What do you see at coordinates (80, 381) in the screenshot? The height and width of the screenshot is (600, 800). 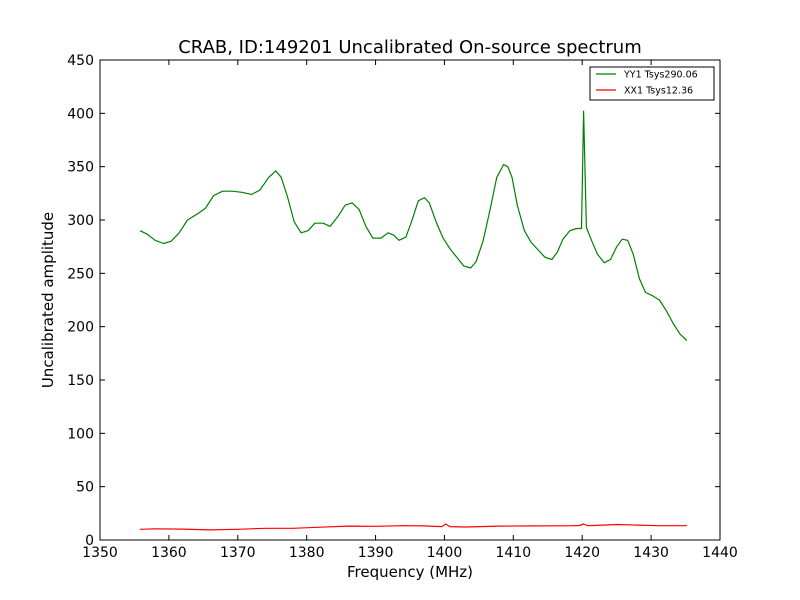 I see `y-tick-label: 150` at bounding box center [80, 381].